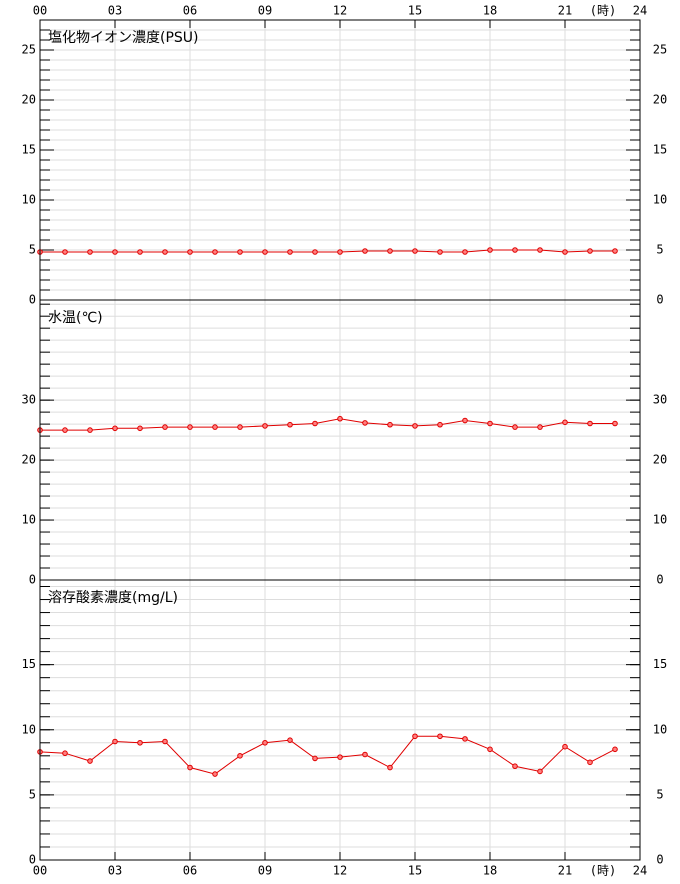  I want to click on x-tick-label: 18, so click(490, 11).